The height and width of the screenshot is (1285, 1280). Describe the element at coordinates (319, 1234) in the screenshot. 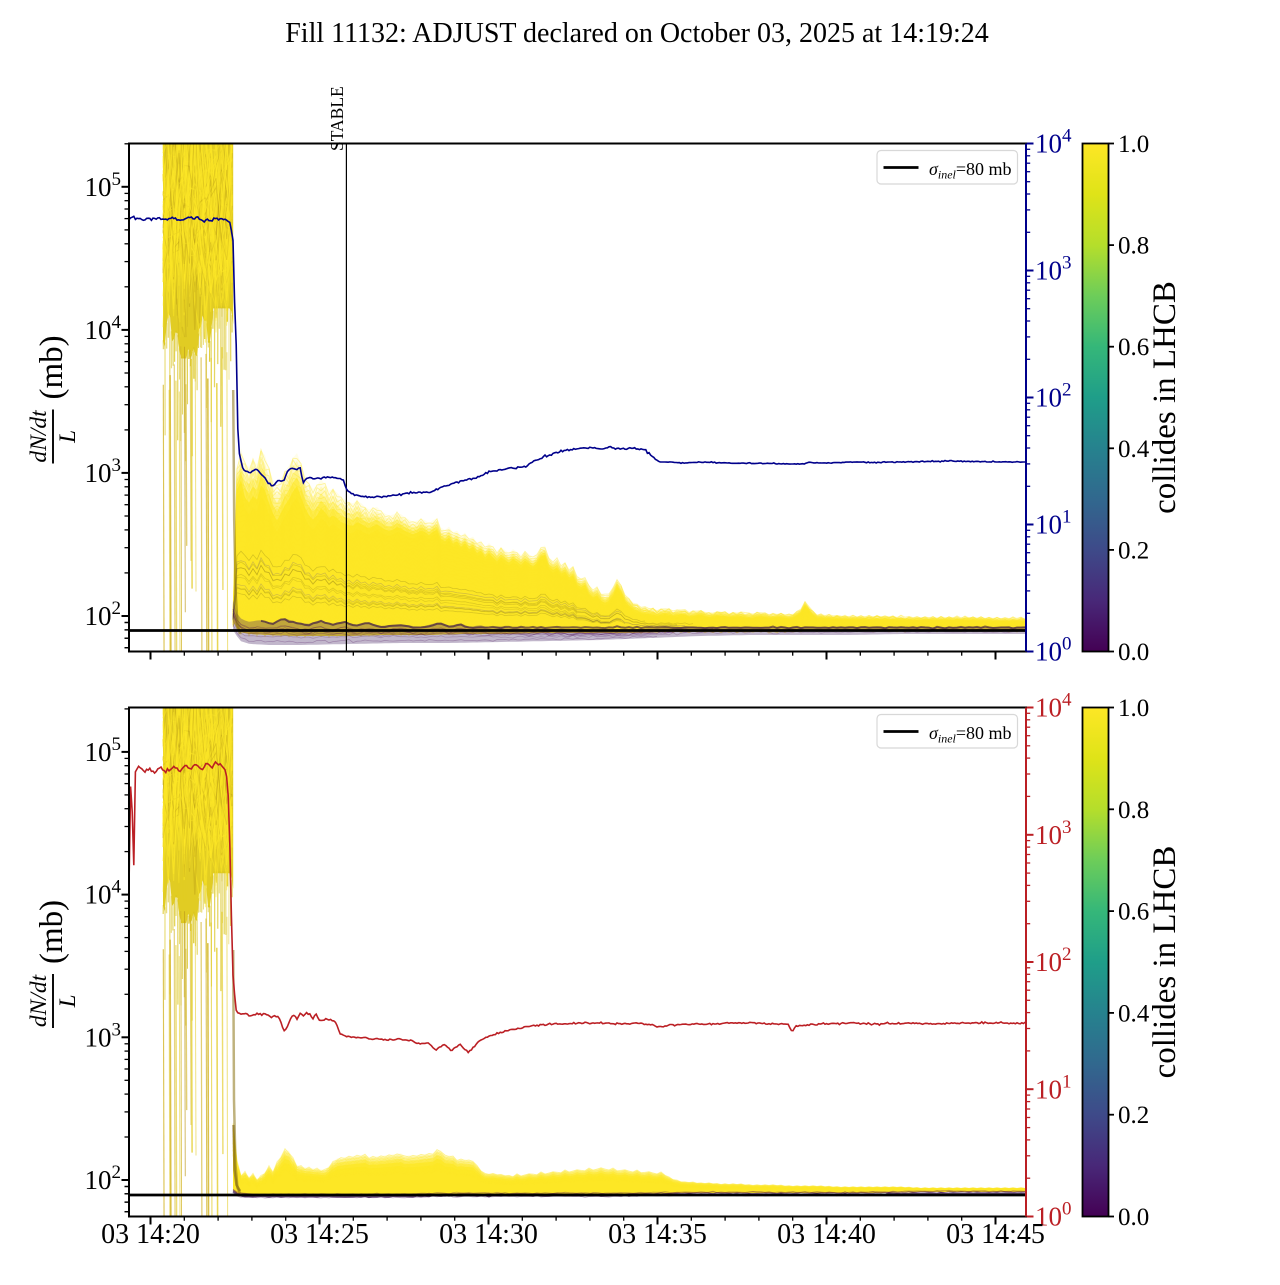

I see `svg-text: 03 14:25` at that location.